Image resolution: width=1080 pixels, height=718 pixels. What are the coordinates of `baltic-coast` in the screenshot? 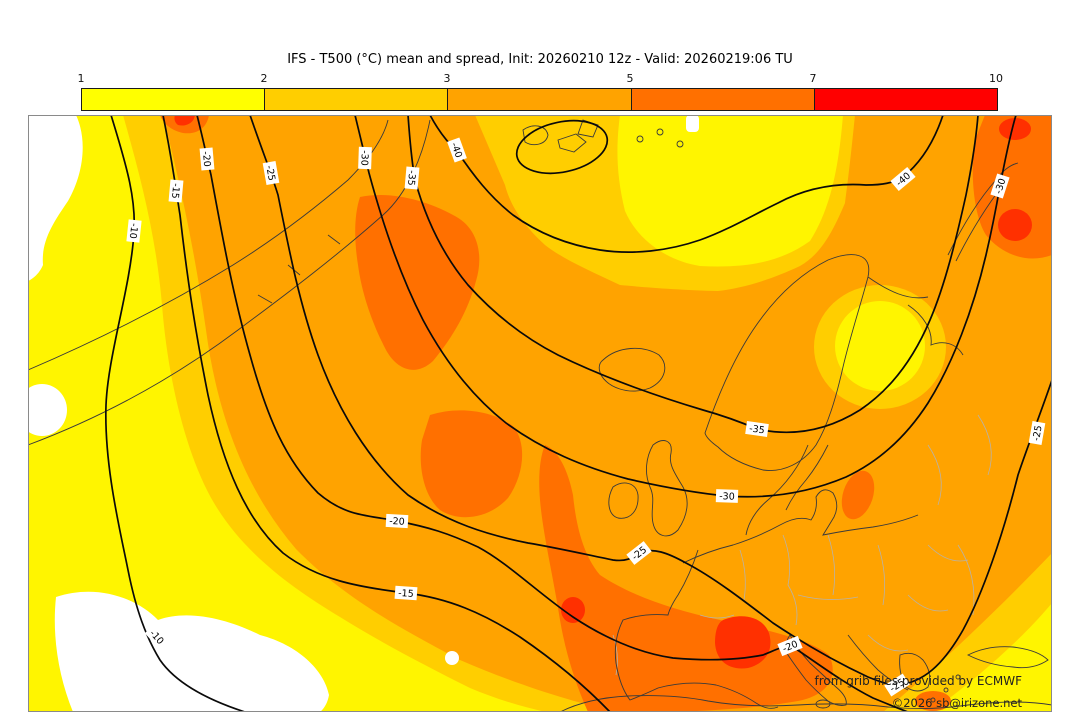 It's located at (777, 490).